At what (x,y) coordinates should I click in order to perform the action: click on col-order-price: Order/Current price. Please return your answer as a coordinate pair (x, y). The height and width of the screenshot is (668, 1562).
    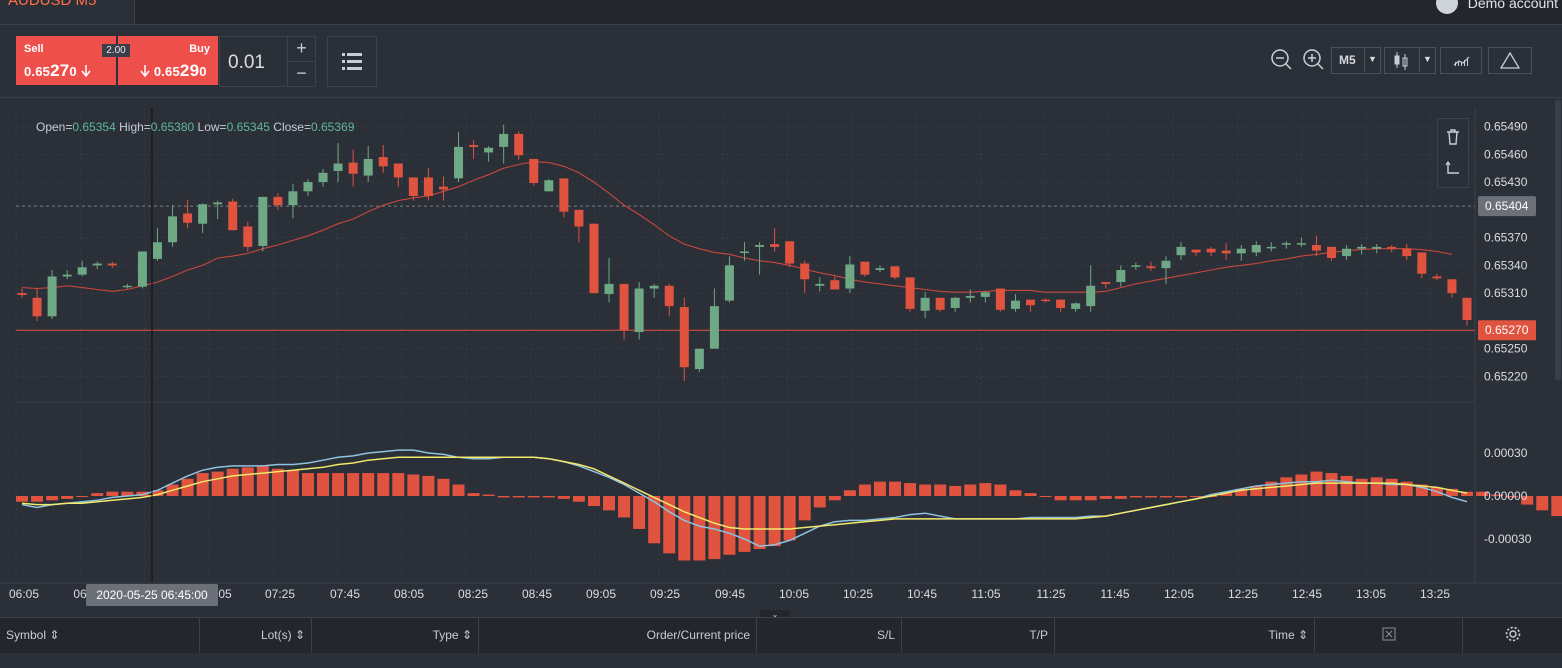
    Looking at the image, I should click on (618, 635).